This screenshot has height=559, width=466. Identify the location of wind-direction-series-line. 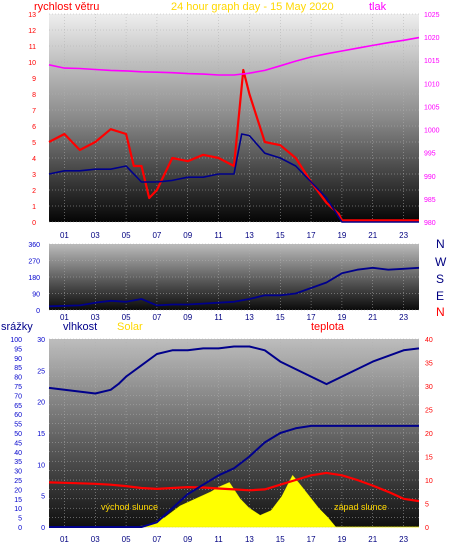
(234, 287).